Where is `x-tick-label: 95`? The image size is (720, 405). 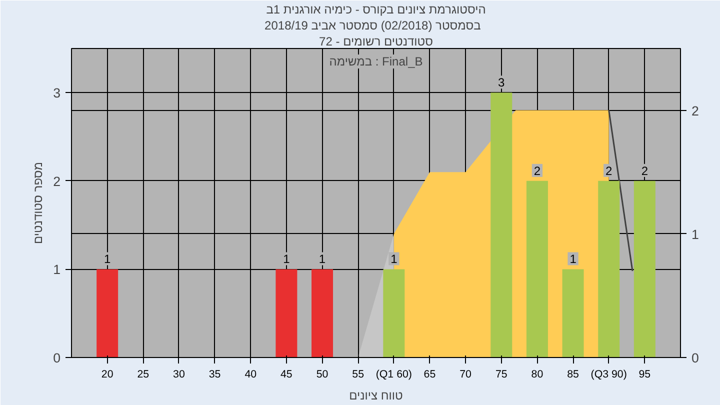
x-tick-label: 95 is located at coordinates (644, 374).